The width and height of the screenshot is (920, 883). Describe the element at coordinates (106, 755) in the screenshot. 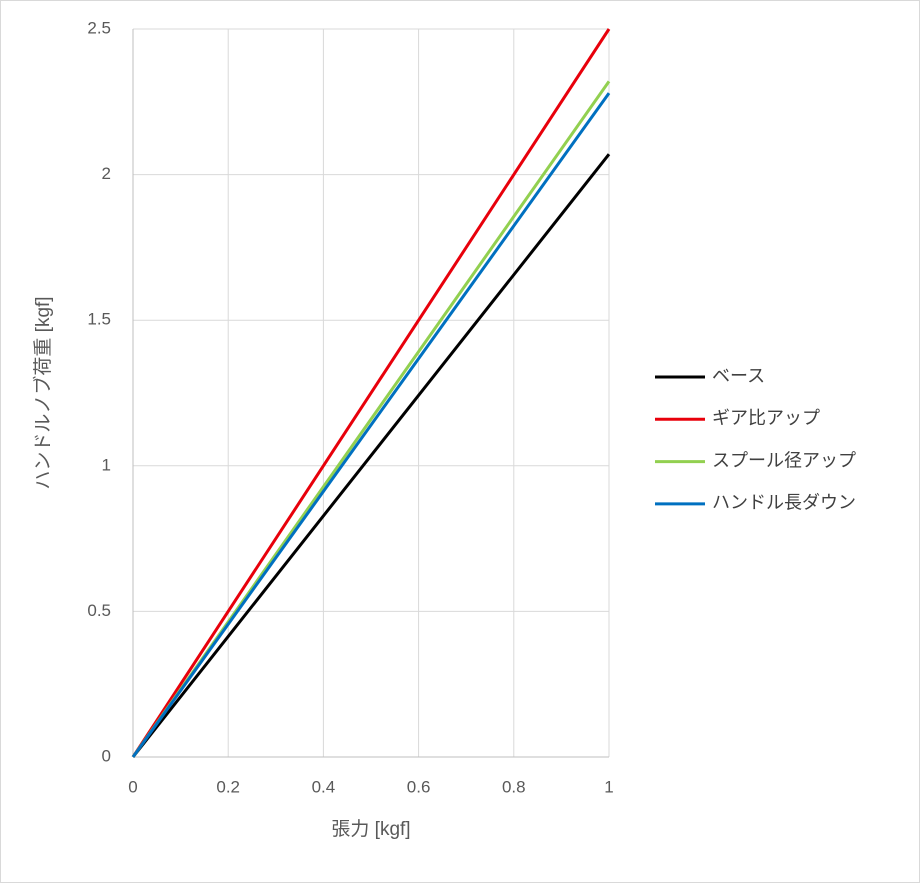

I see `y-tick-label: 0` at that location.